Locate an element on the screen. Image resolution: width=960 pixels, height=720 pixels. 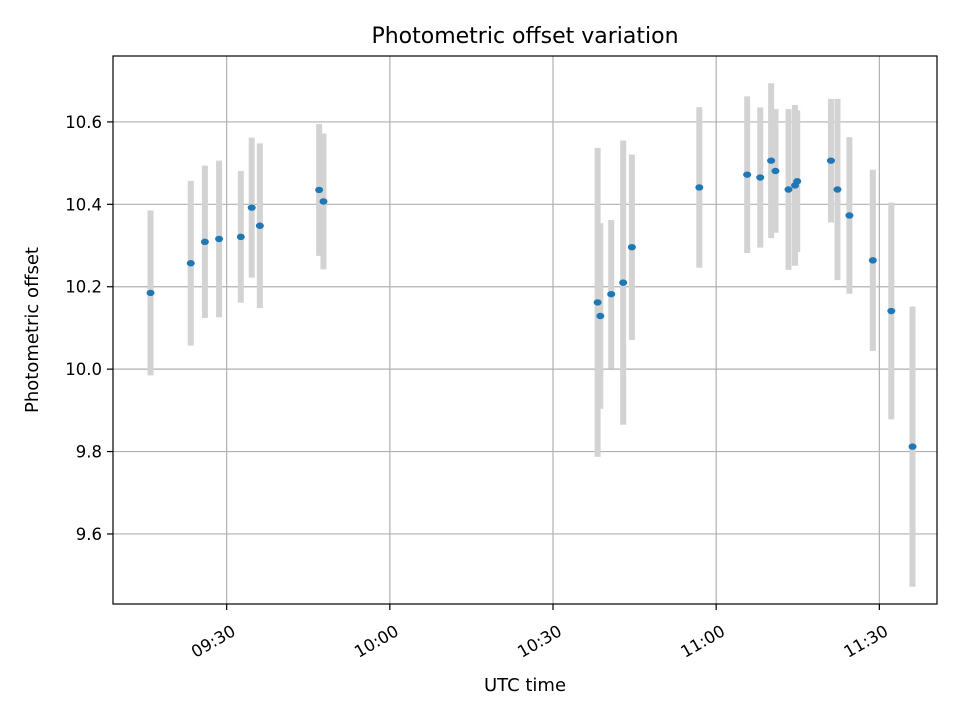
y-tick-label: 10.0 is located at coordinates (83, 369).